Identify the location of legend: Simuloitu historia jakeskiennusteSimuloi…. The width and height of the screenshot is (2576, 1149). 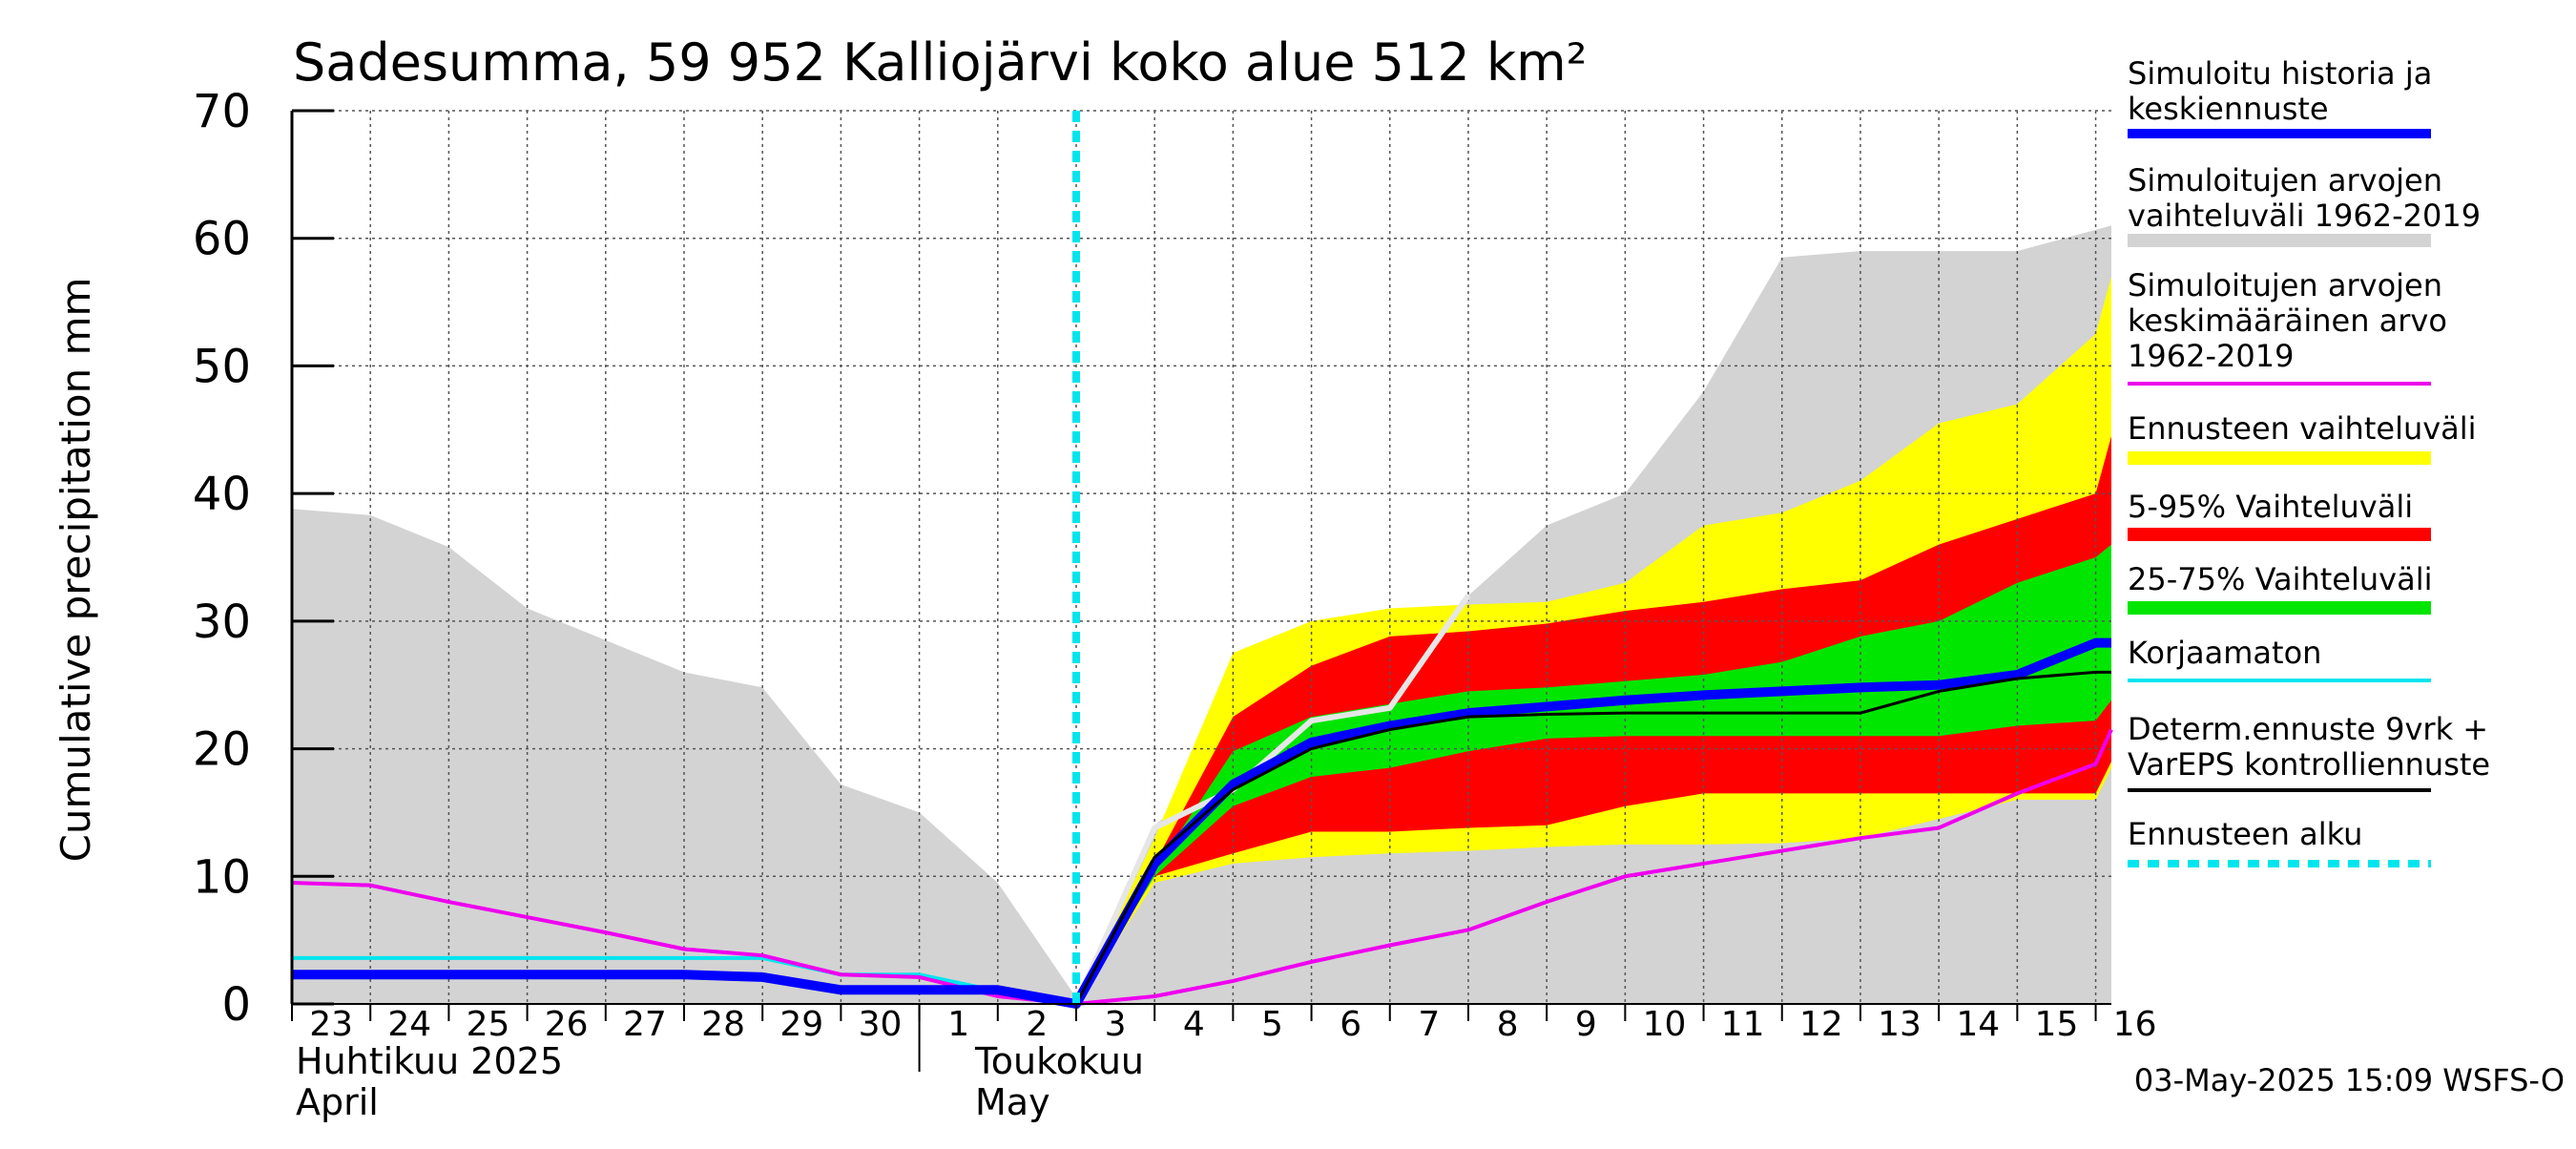
(2309, 461).